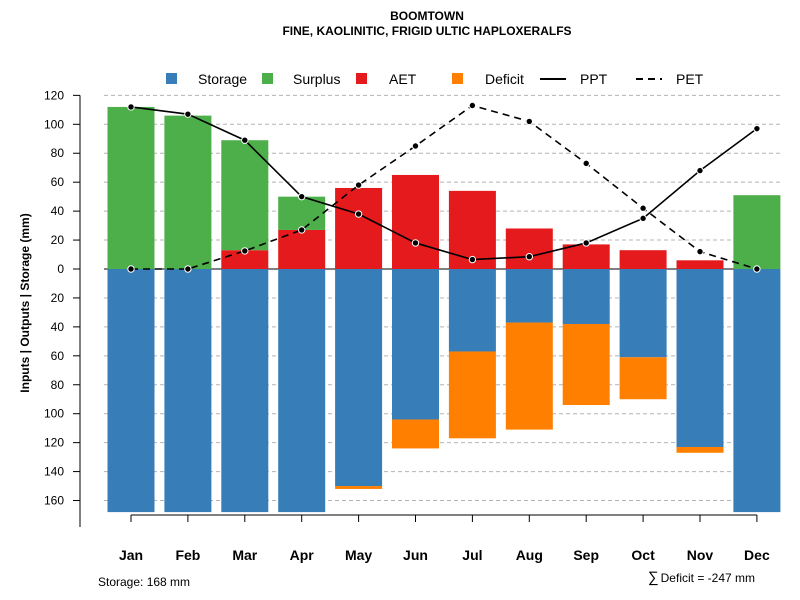 The image size is (800, 600). I want to click on point-ppt-jun, so click(415, 243).